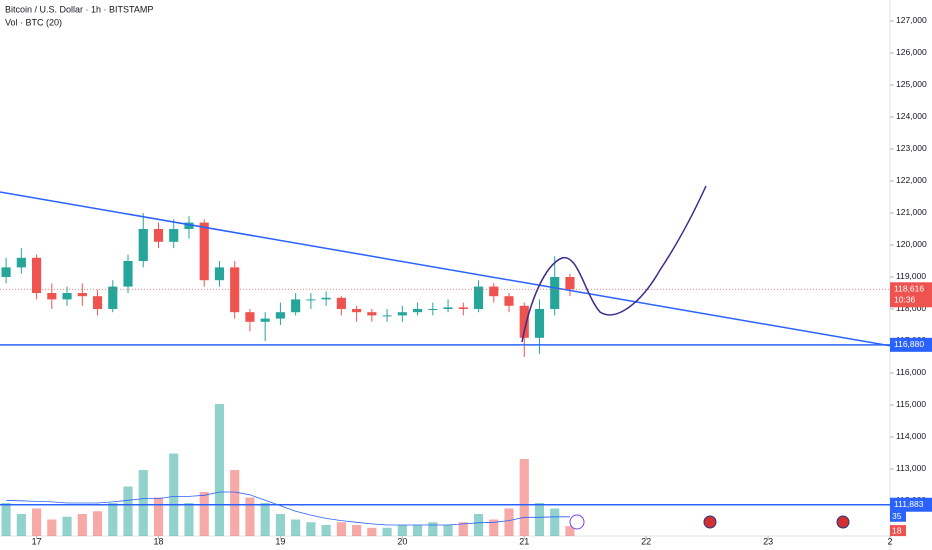  What do you see at coordinates (911, 436) in the screenshot?
I see `y-tick-label: 114,000` at bounding box center [911, 436].